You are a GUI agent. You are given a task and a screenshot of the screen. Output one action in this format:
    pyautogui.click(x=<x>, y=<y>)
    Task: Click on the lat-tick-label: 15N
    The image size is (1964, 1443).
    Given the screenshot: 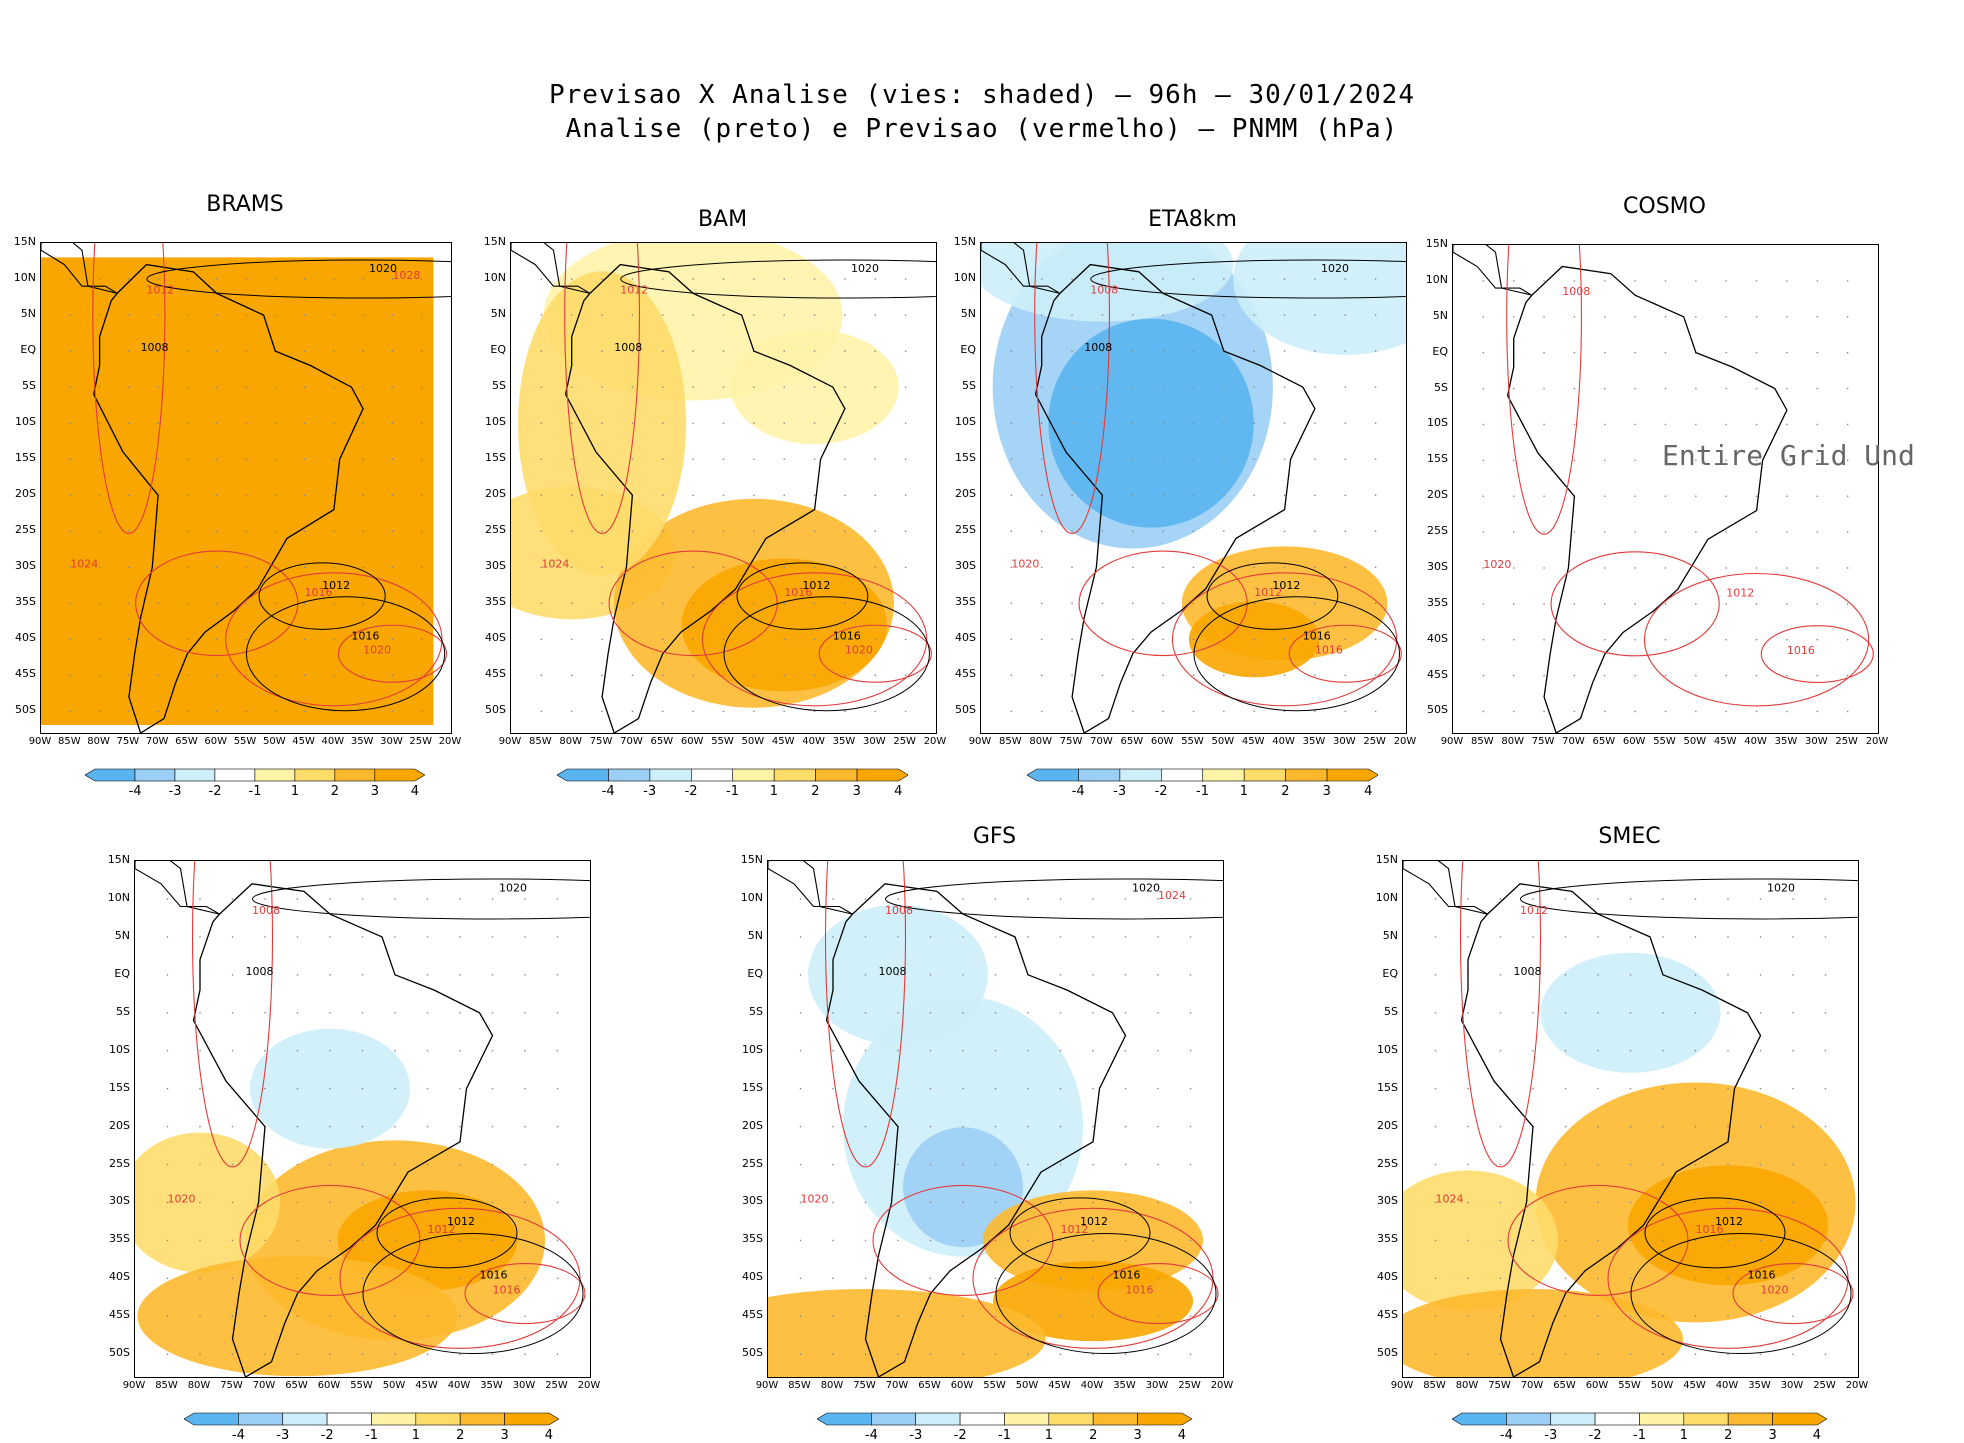 What is the action you would take?
    pyautogui.click(x=1436, y=243)
    